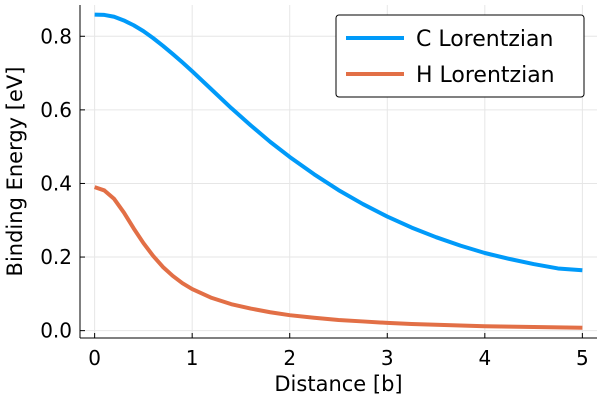 Image resolution: width=600 pixels, height=400 pixels. What do you see at coordinates (56, 110) in the screenshot?
I see `y-tick-label-3: 0.6` at bounding box center [56, 110].